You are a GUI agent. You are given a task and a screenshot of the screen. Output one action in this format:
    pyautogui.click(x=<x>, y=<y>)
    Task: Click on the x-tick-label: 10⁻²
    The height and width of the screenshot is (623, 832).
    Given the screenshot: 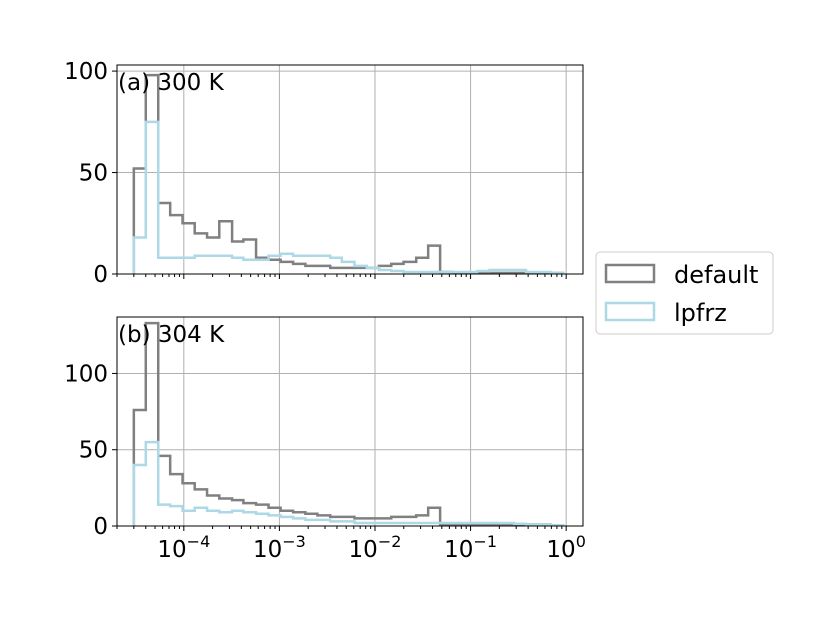 What is the action you would take?
    pyautogui.click(x=375, y=547)
    